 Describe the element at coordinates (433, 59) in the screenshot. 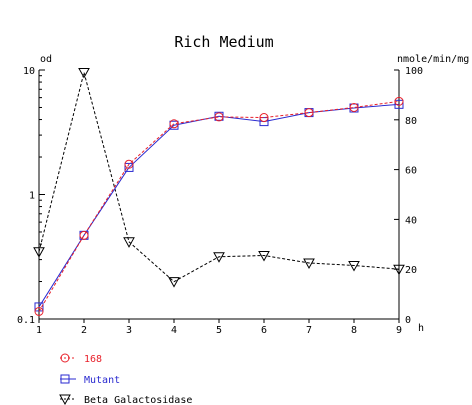

I see `y-right-label: nmole/min/mg` at that location.